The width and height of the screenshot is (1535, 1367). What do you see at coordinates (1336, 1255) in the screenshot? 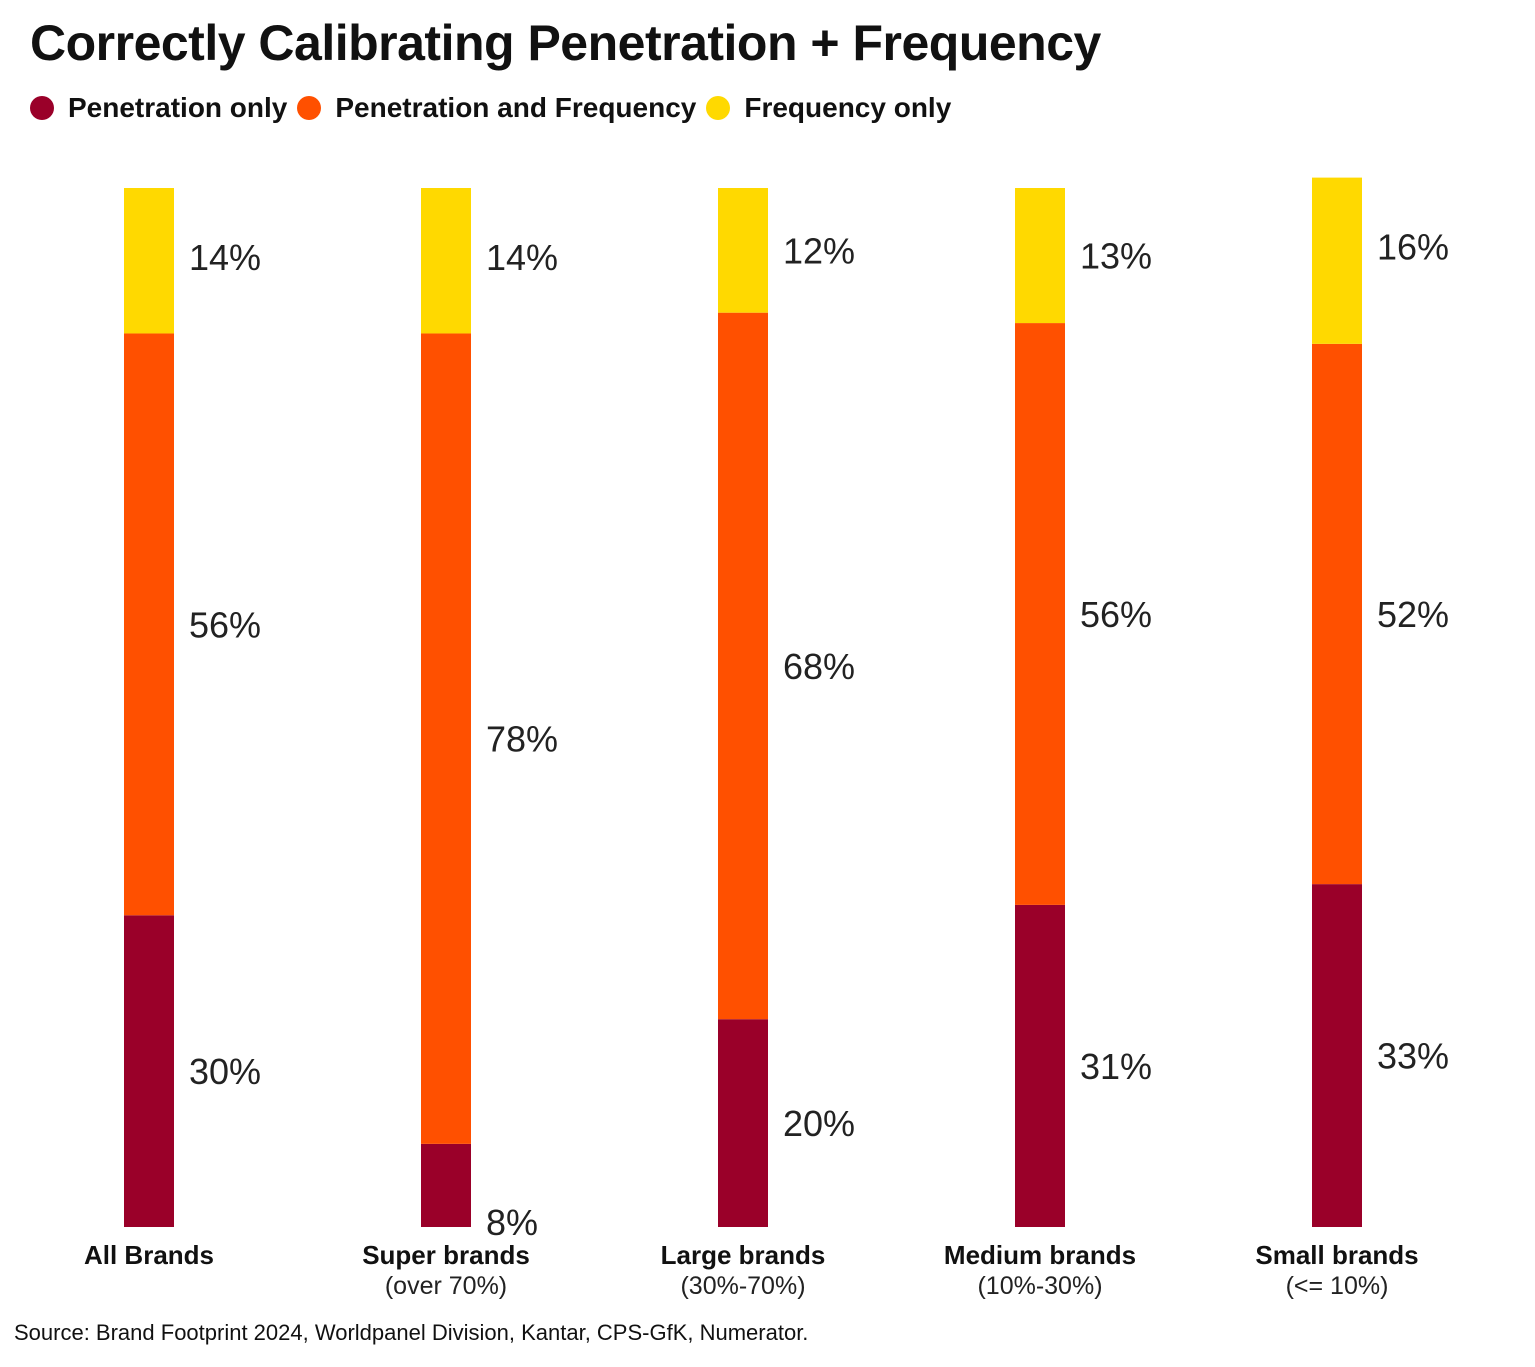
I see `category-label-small-brands: Small brands` at bounding box center [1336, 1255].